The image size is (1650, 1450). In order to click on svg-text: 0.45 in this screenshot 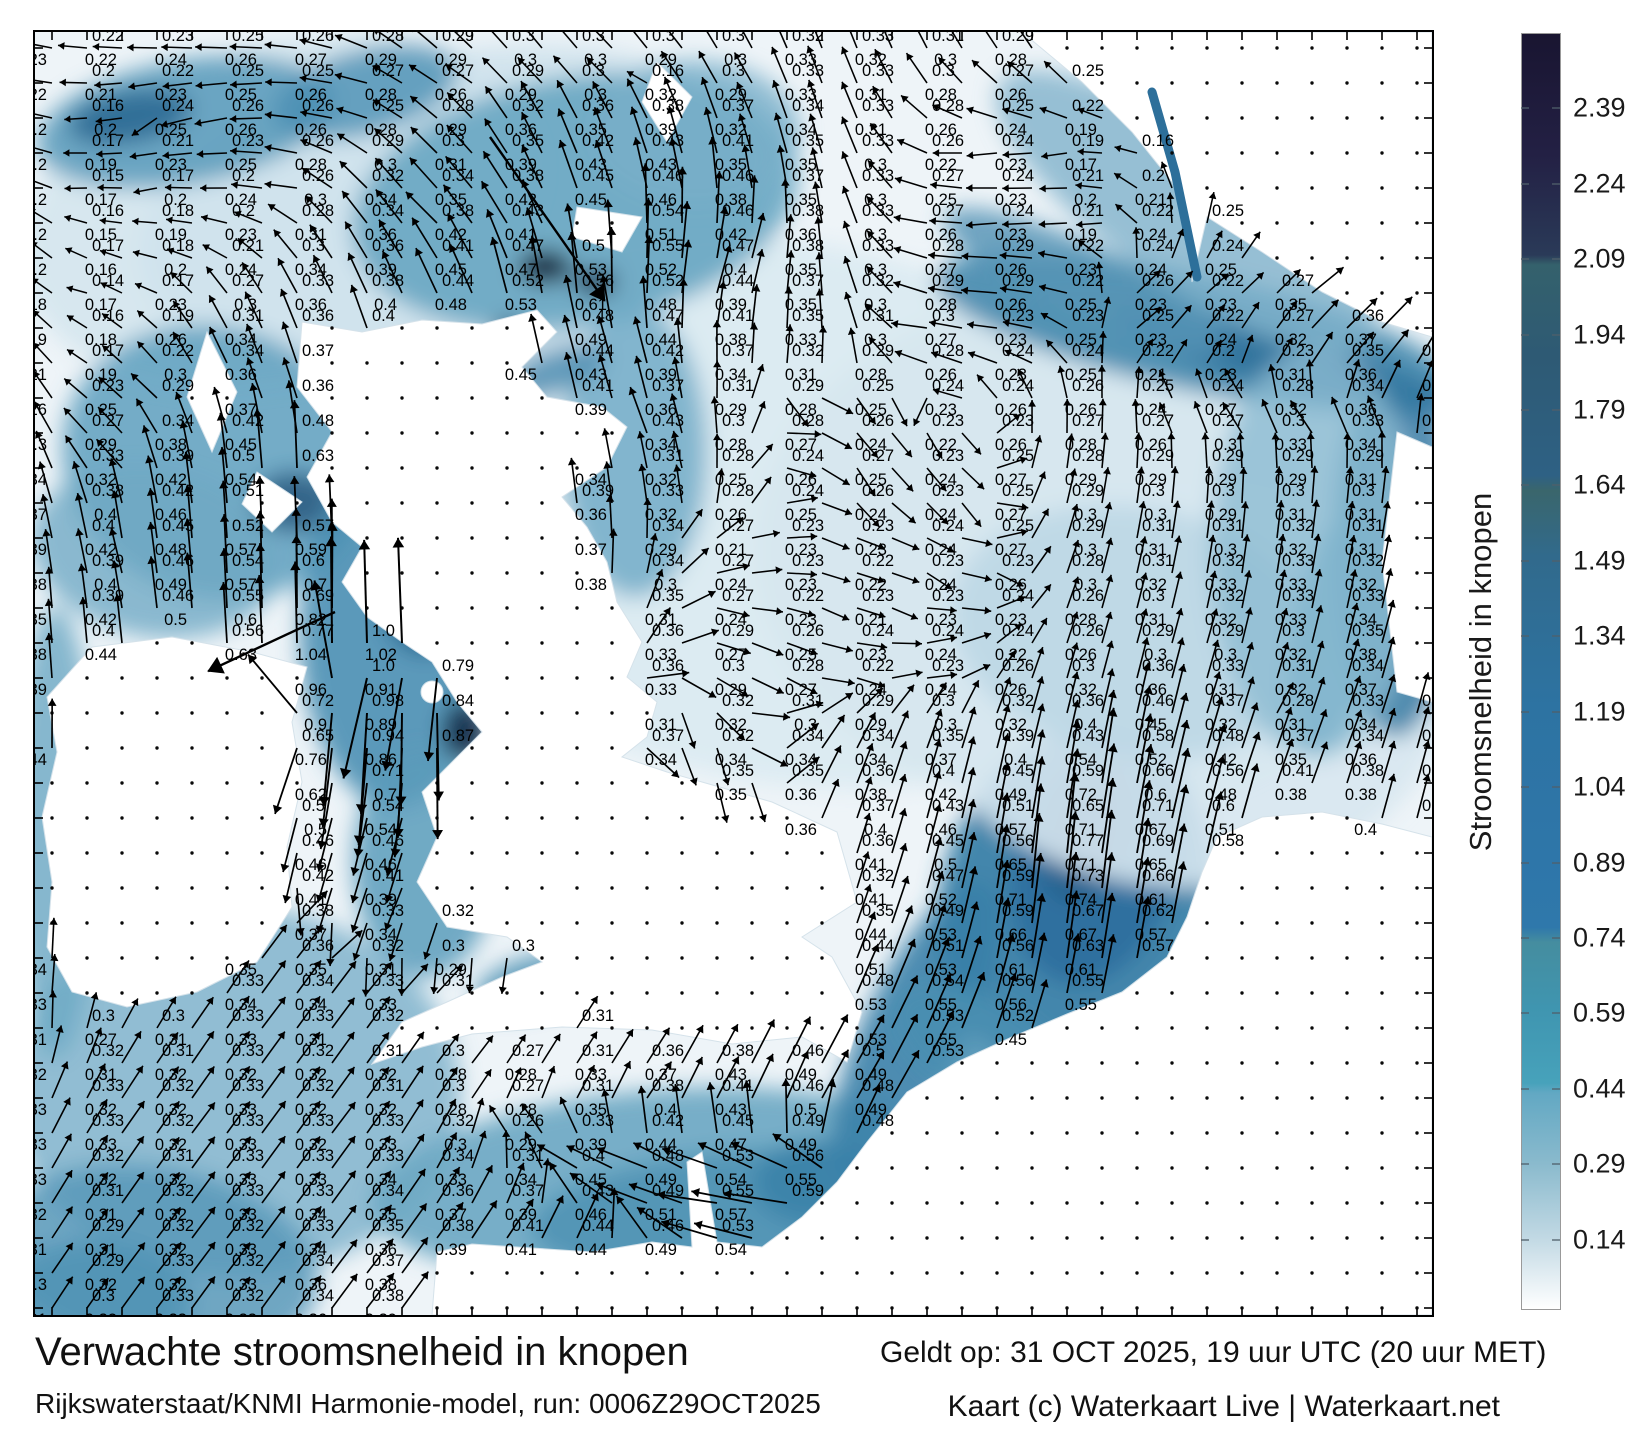, I will do `click(591, 200)`.